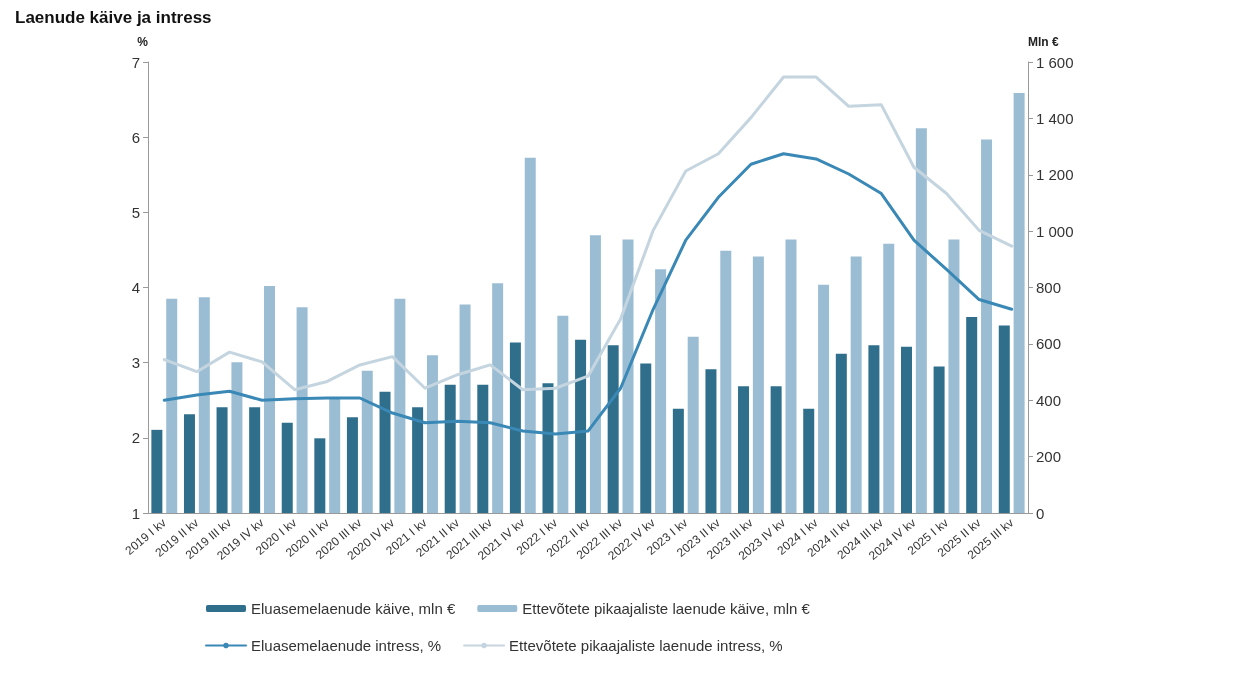 The height and width of the screenshot is (688, 1246). What do you see at coordinates (1043, 42) in the screenshot?
I see `y2-axis-title: Mln €` at bounding box center [1043, 42].